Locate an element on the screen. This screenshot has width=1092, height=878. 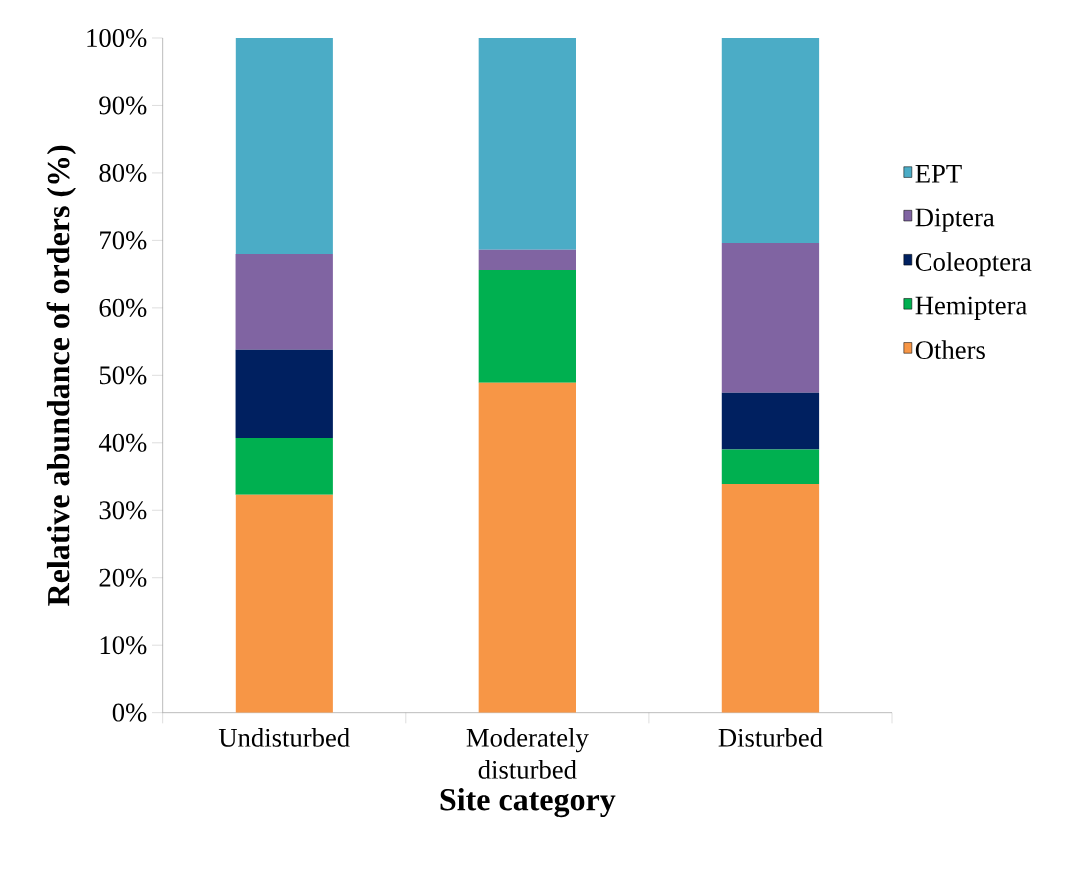
legend-label: EPT is located at coordinates (938, 174).